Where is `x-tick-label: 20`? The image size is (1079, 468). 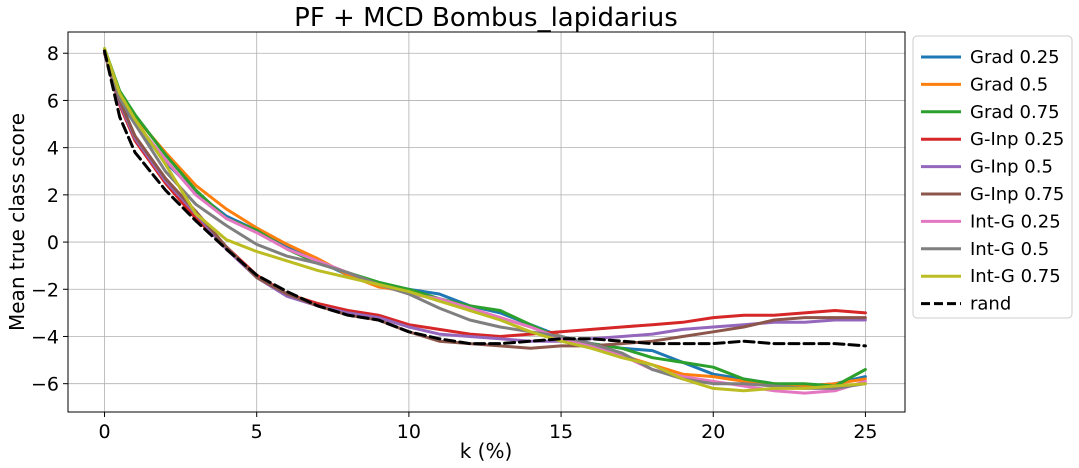 x-tick-label: 20 is located at coordinates (713, 432).